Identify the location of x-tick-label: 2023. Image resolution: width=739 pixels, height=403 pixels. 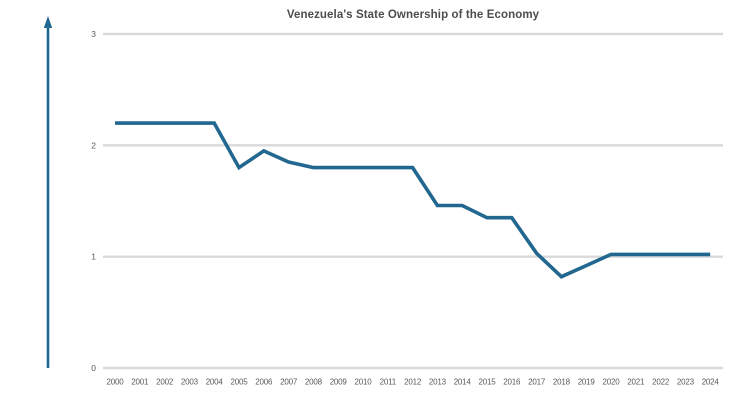
(686, 382).